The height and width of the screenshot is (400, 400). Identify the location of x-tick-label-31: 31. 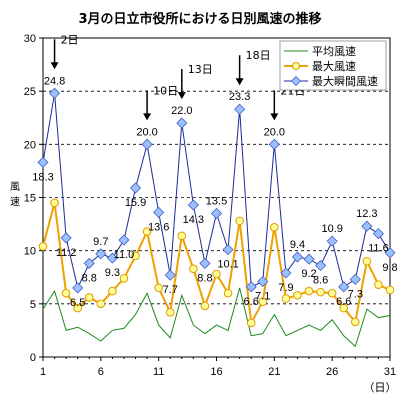
(390, 372).